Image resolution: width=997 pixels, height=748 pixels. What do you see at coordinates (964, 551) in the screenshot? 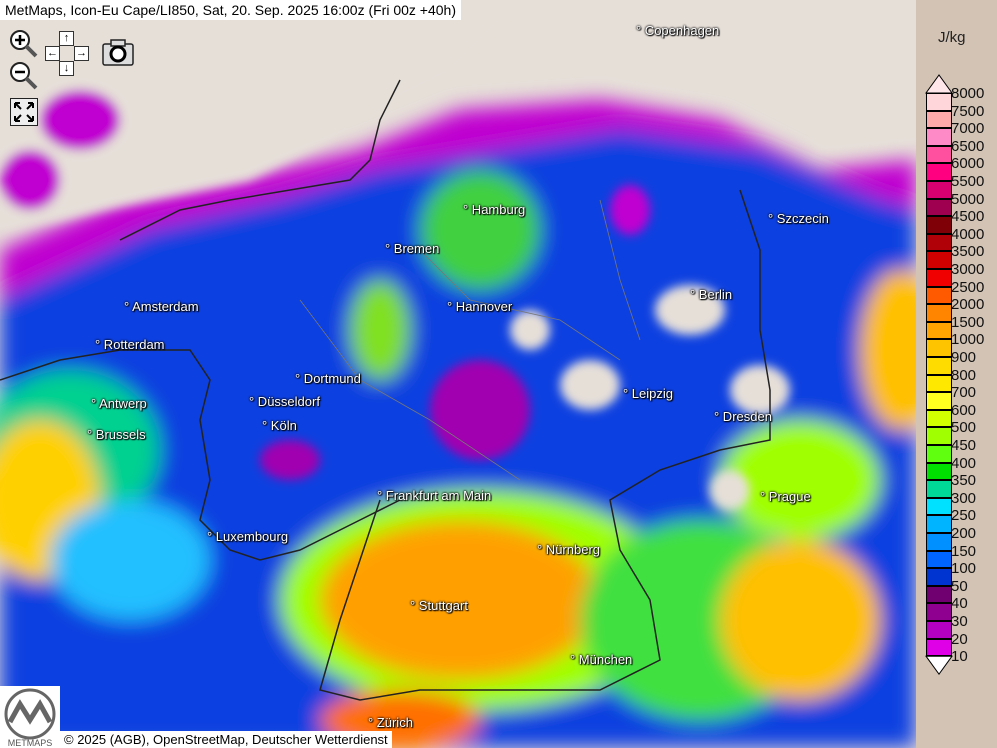
I see `legend-label: 150` at bounding box center [964, 551].